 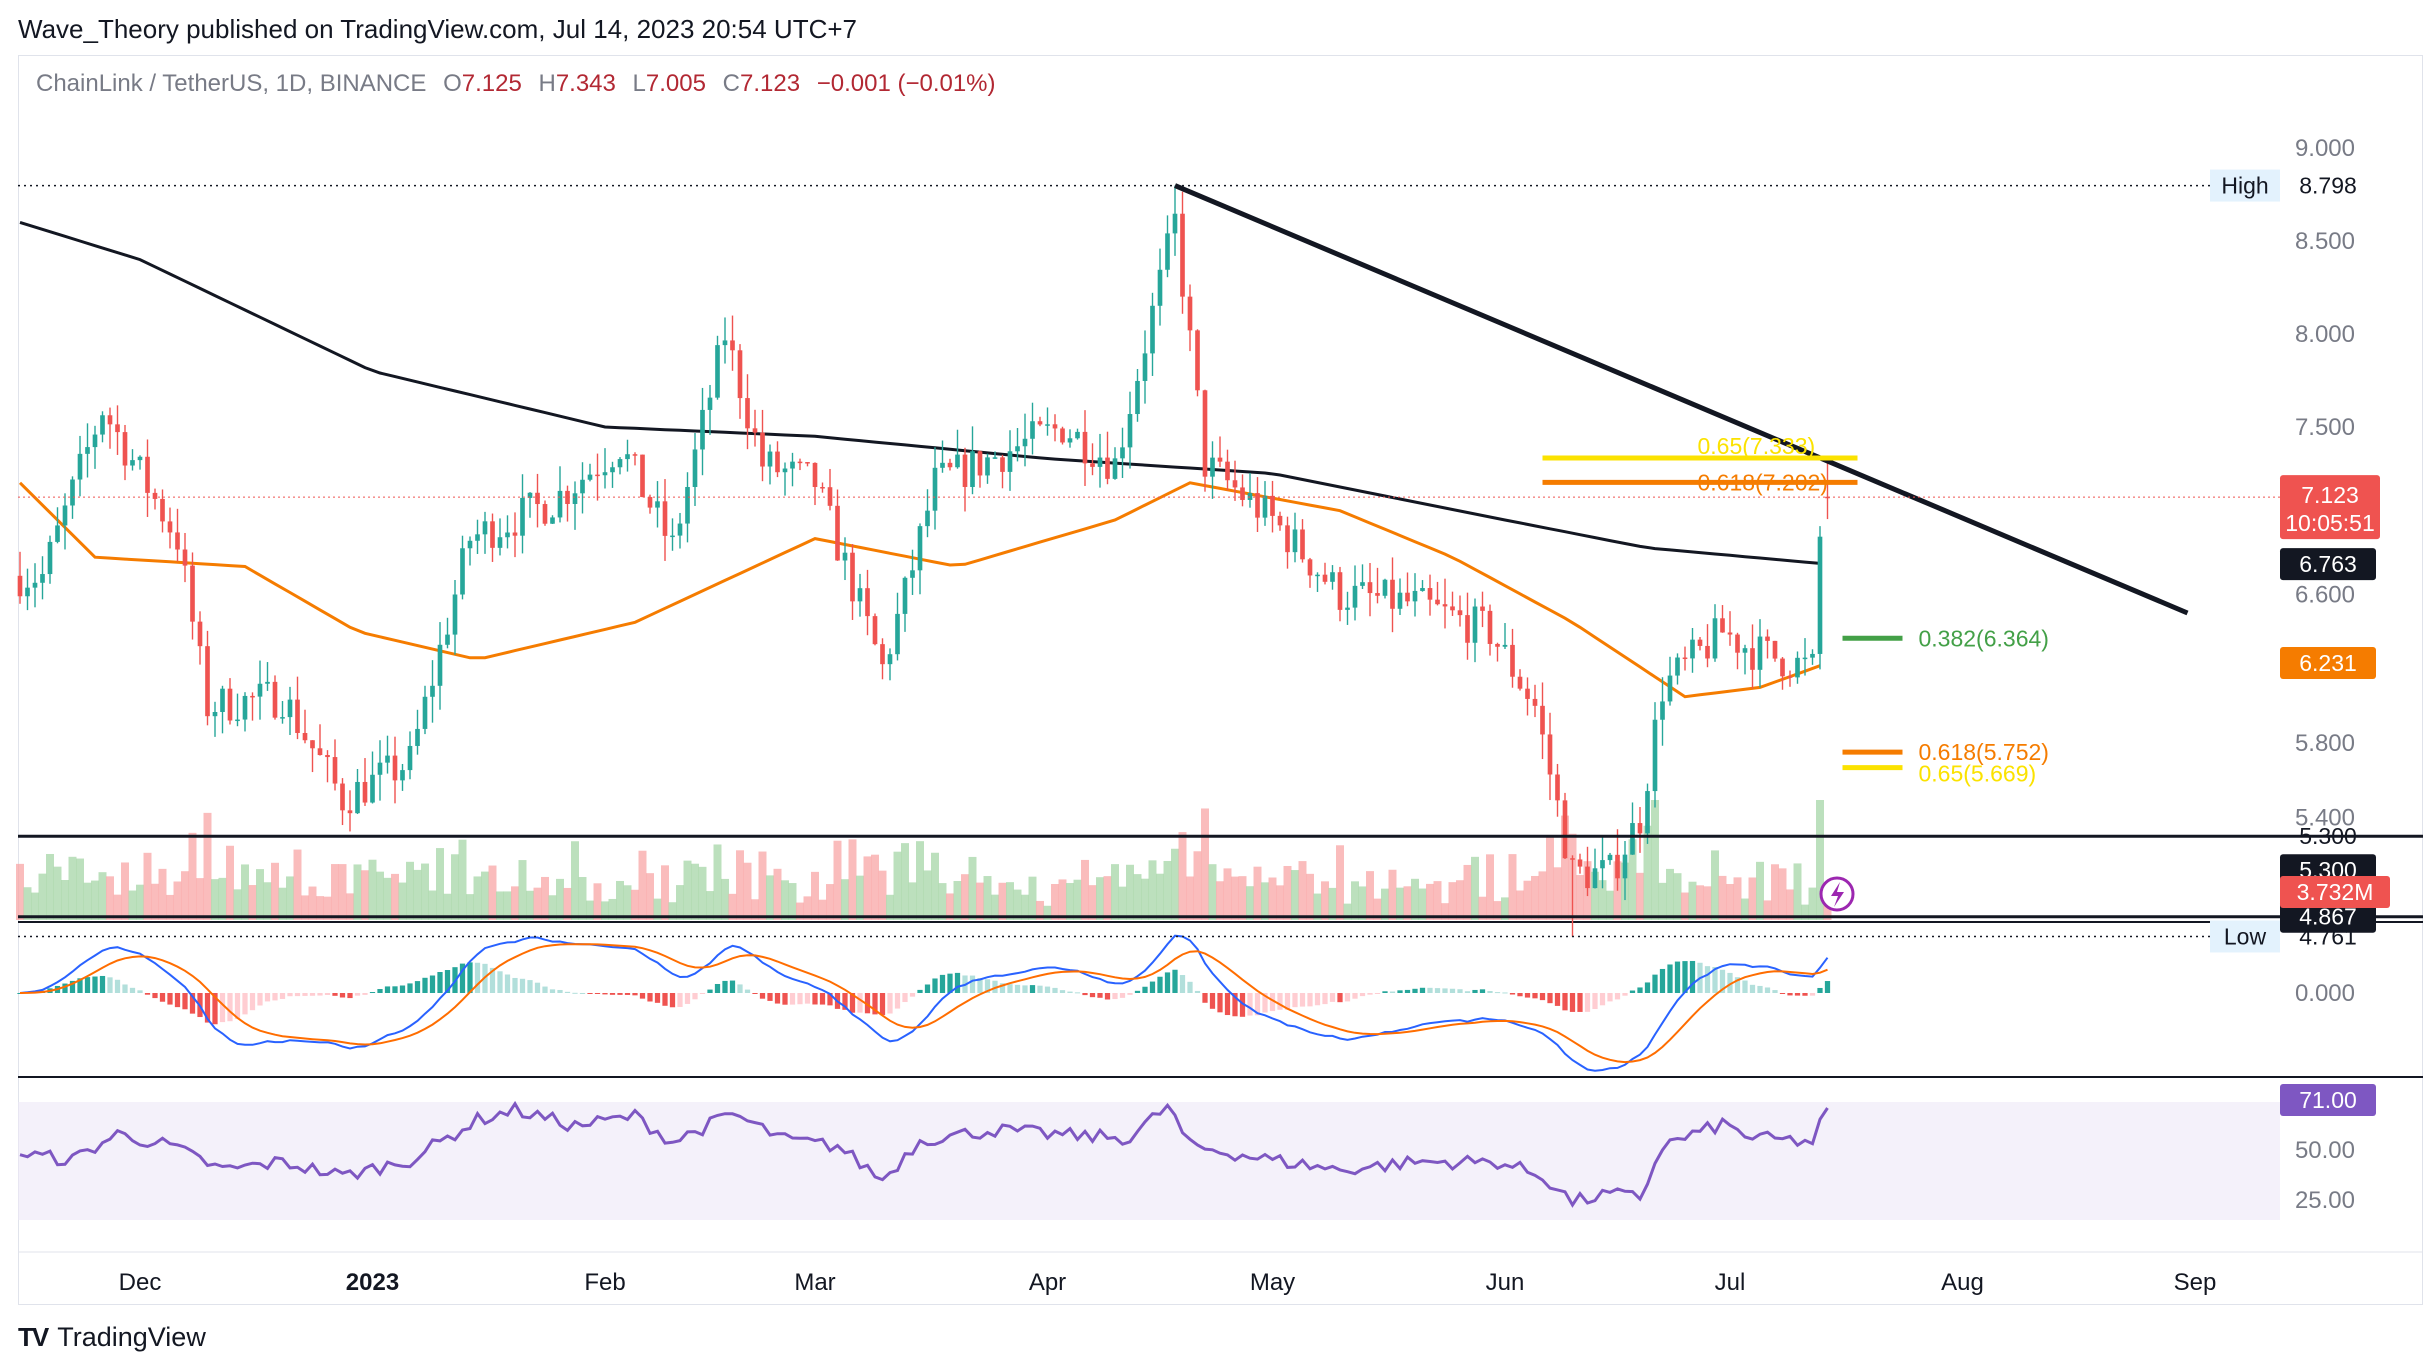 I want to click on change-value: −0.001 (−0.01%), so click(x=906, y=83).